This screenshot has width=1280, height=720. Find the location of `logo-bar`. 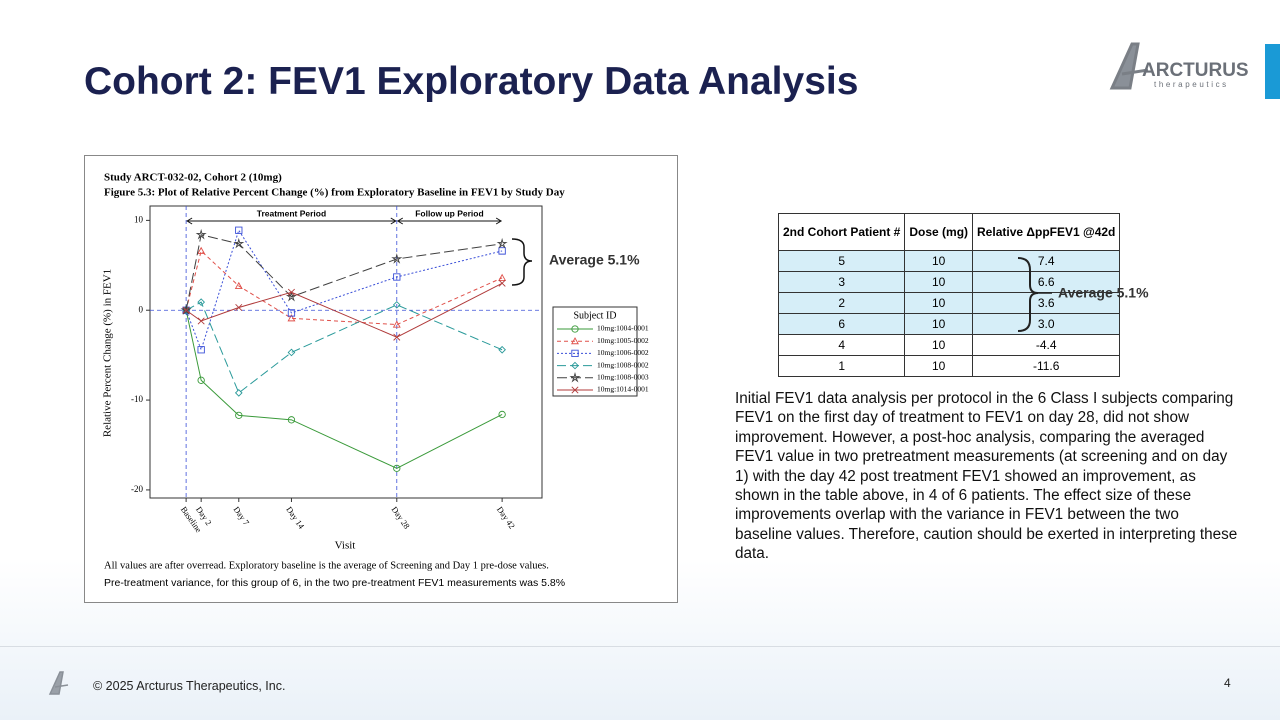

logo-bar is located at coordinates (1272, 71).